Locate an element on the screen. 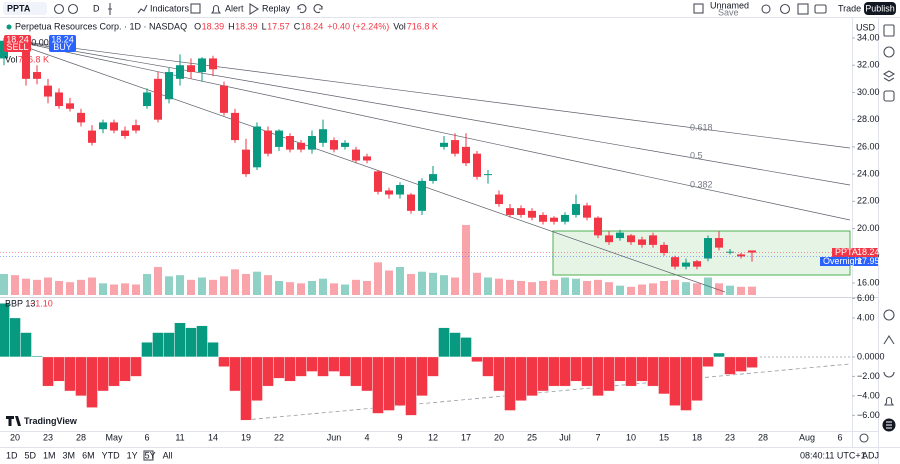 The width and height of the screenshot is (900, 464). symbol-search is located at coordinates (25, 8).